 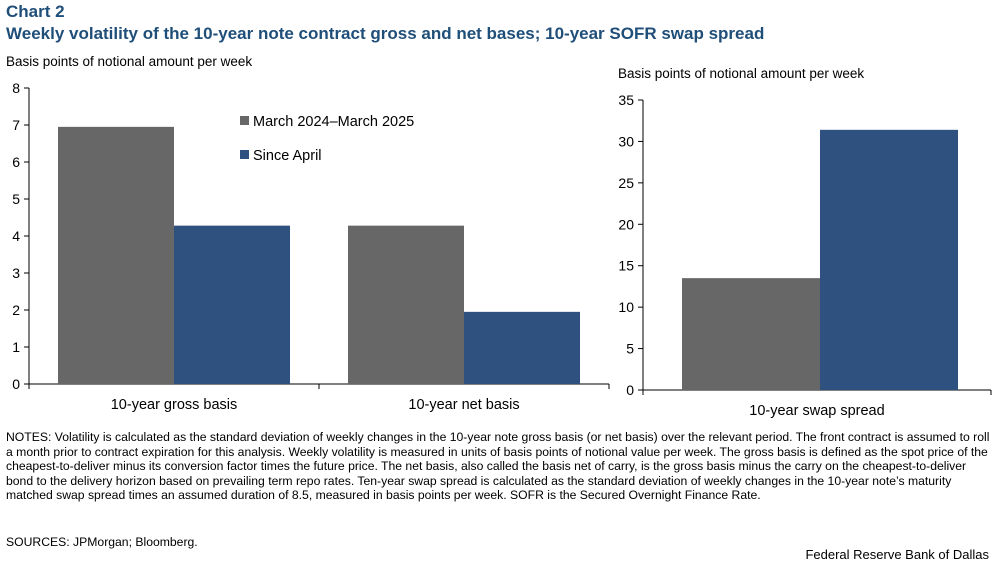 What do you see at coordinates (174, 405) in the screenshot?
I see `left-category-label: 10-year gross basis` at bounding box center [174, 405].